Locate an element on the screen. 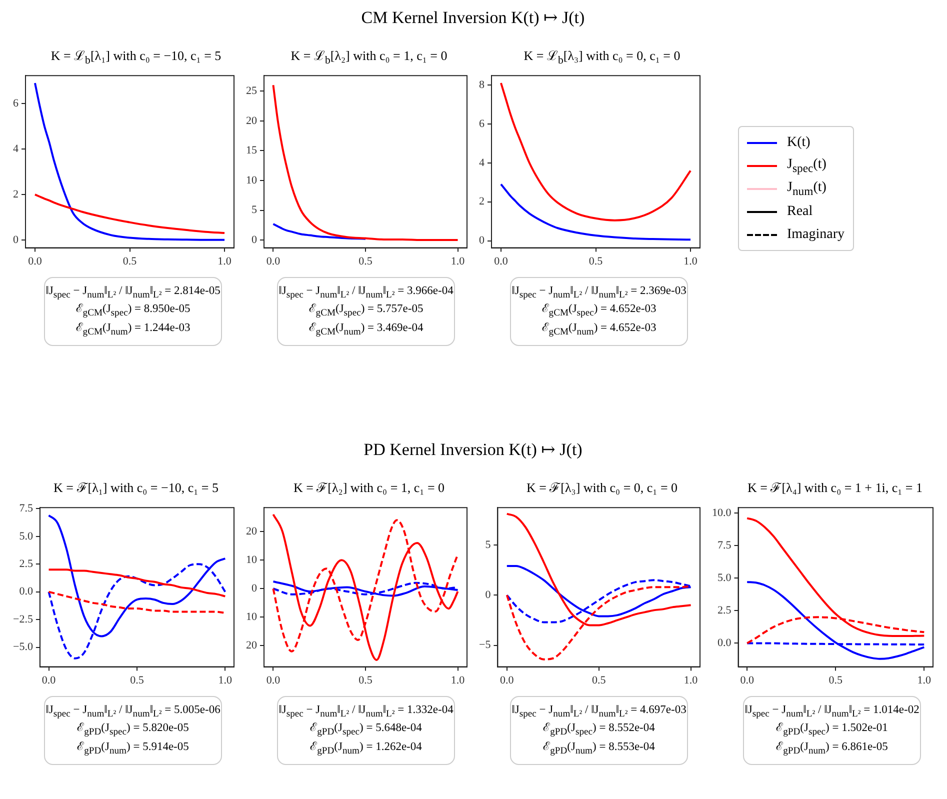 The width and height of the screenshot is (947, 799). legend-label: Real is located at coordinates (800, 212).